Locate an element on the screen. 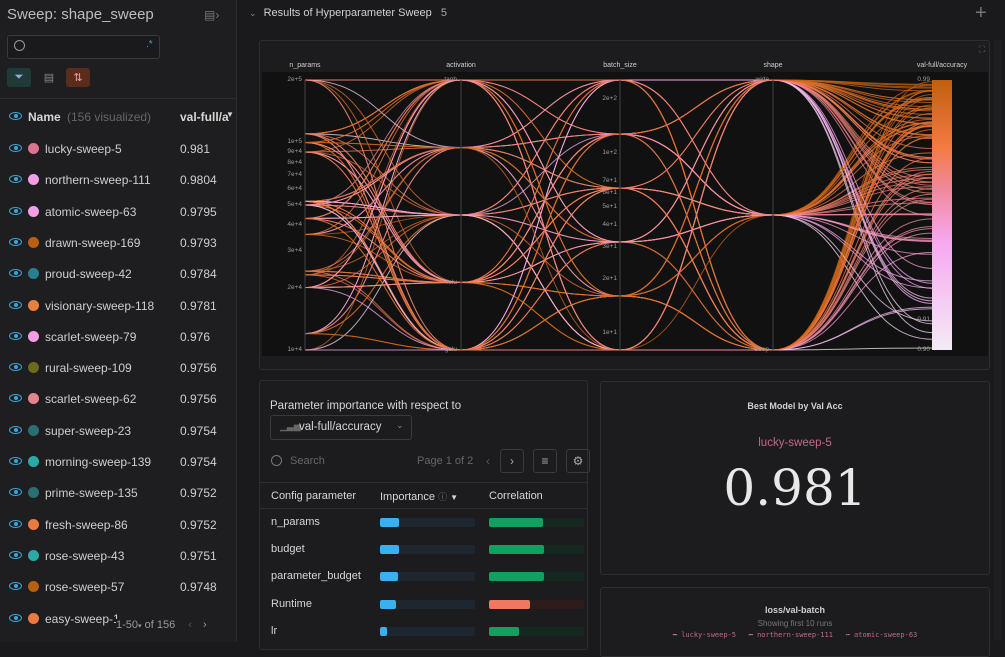 The height and width of the screenshot is (657, 1005). run-name: visionary-sweep-118 is located at coordinates (100, 305).